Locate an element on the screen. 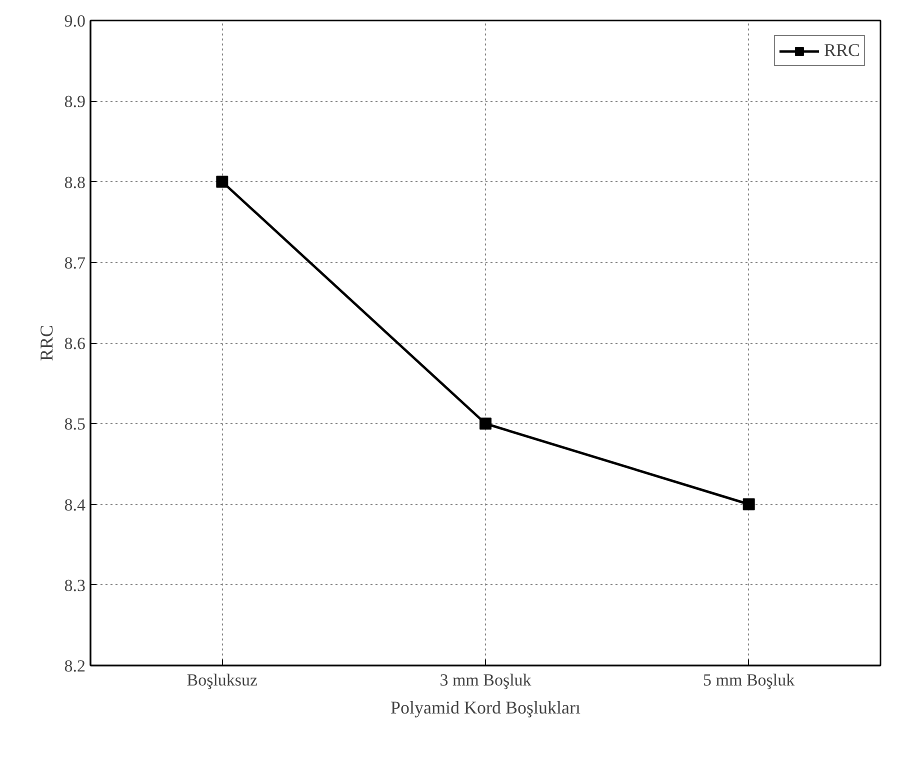  y-tick-label: 8.5 is located at coordinates (75, 424).